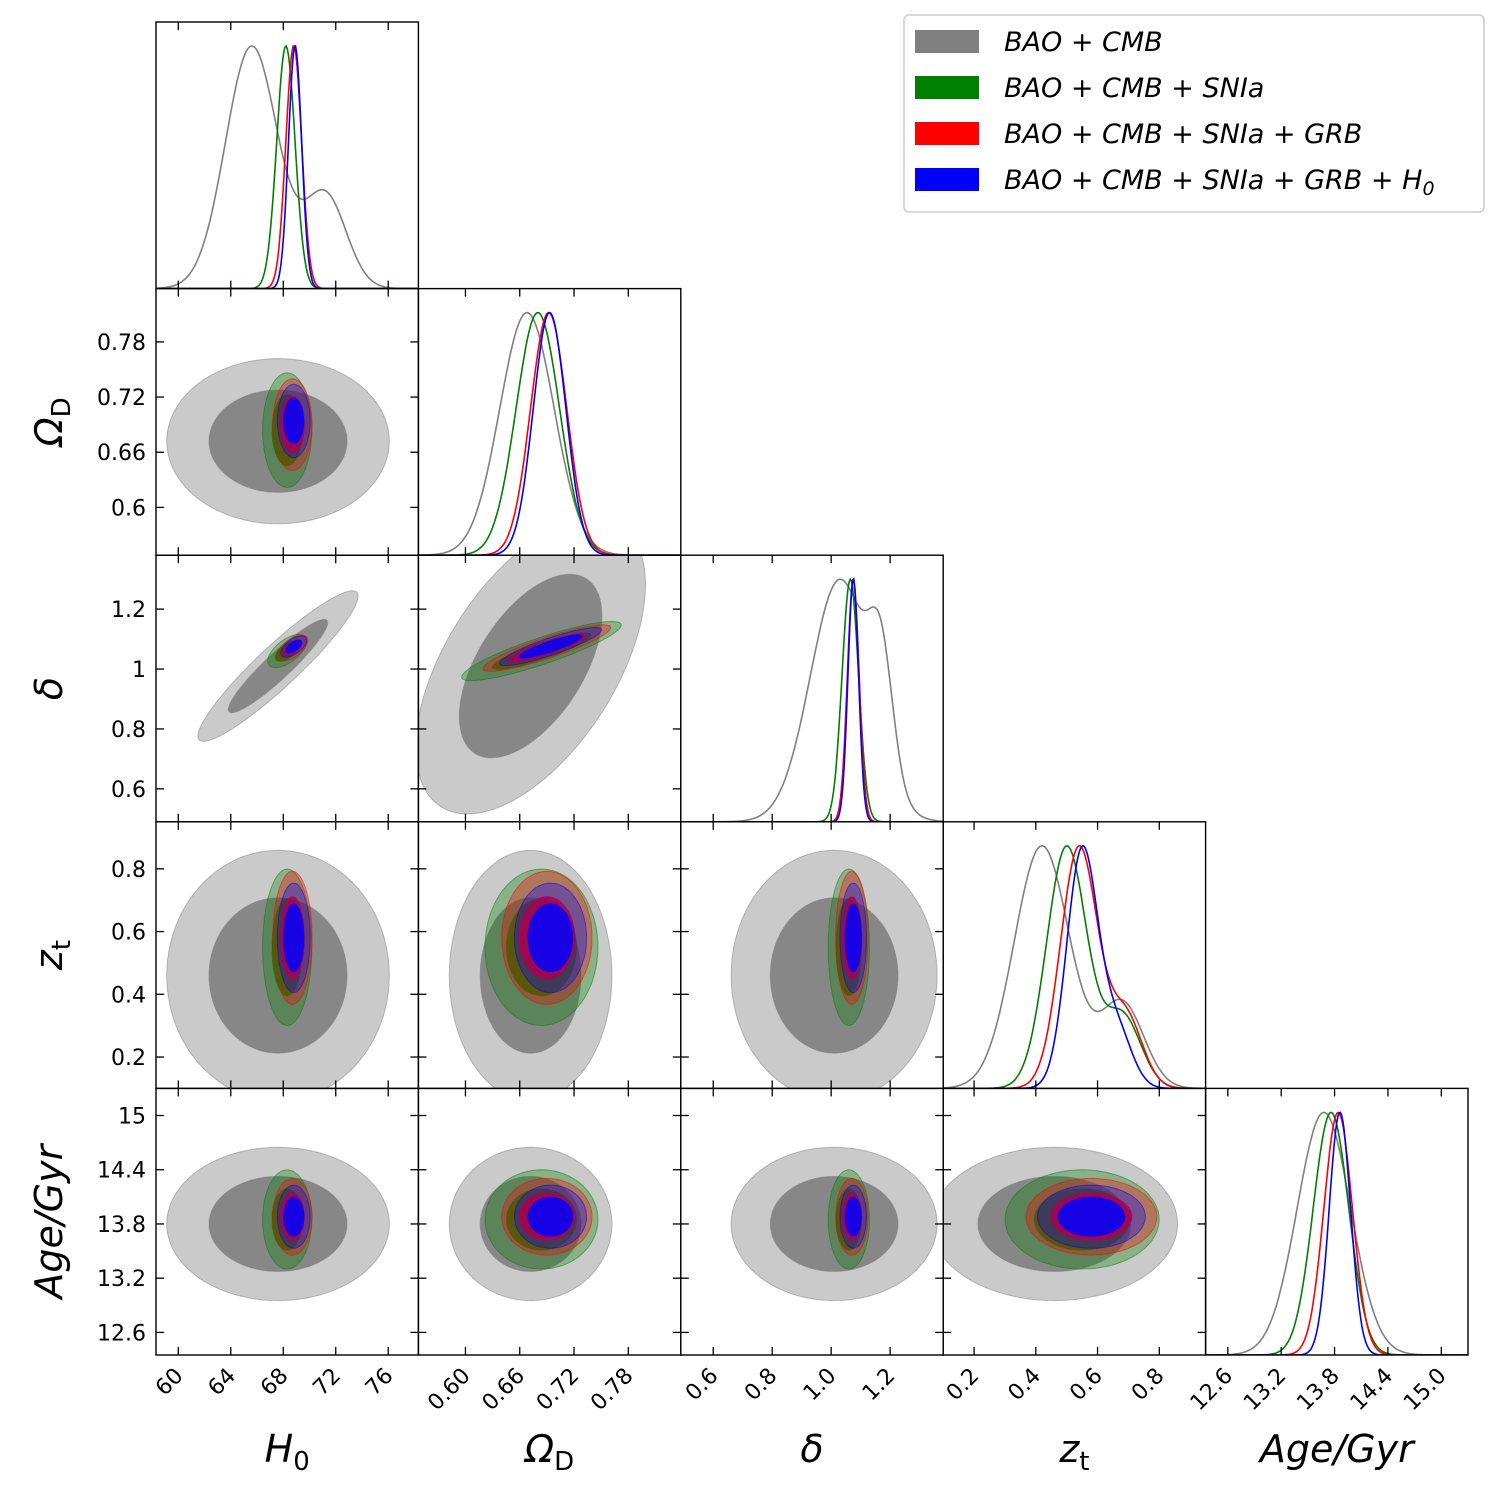  Describe the element at coordinates (121, 1333) in the screenshot. I see `y-tick-label: 12.6` at that location.